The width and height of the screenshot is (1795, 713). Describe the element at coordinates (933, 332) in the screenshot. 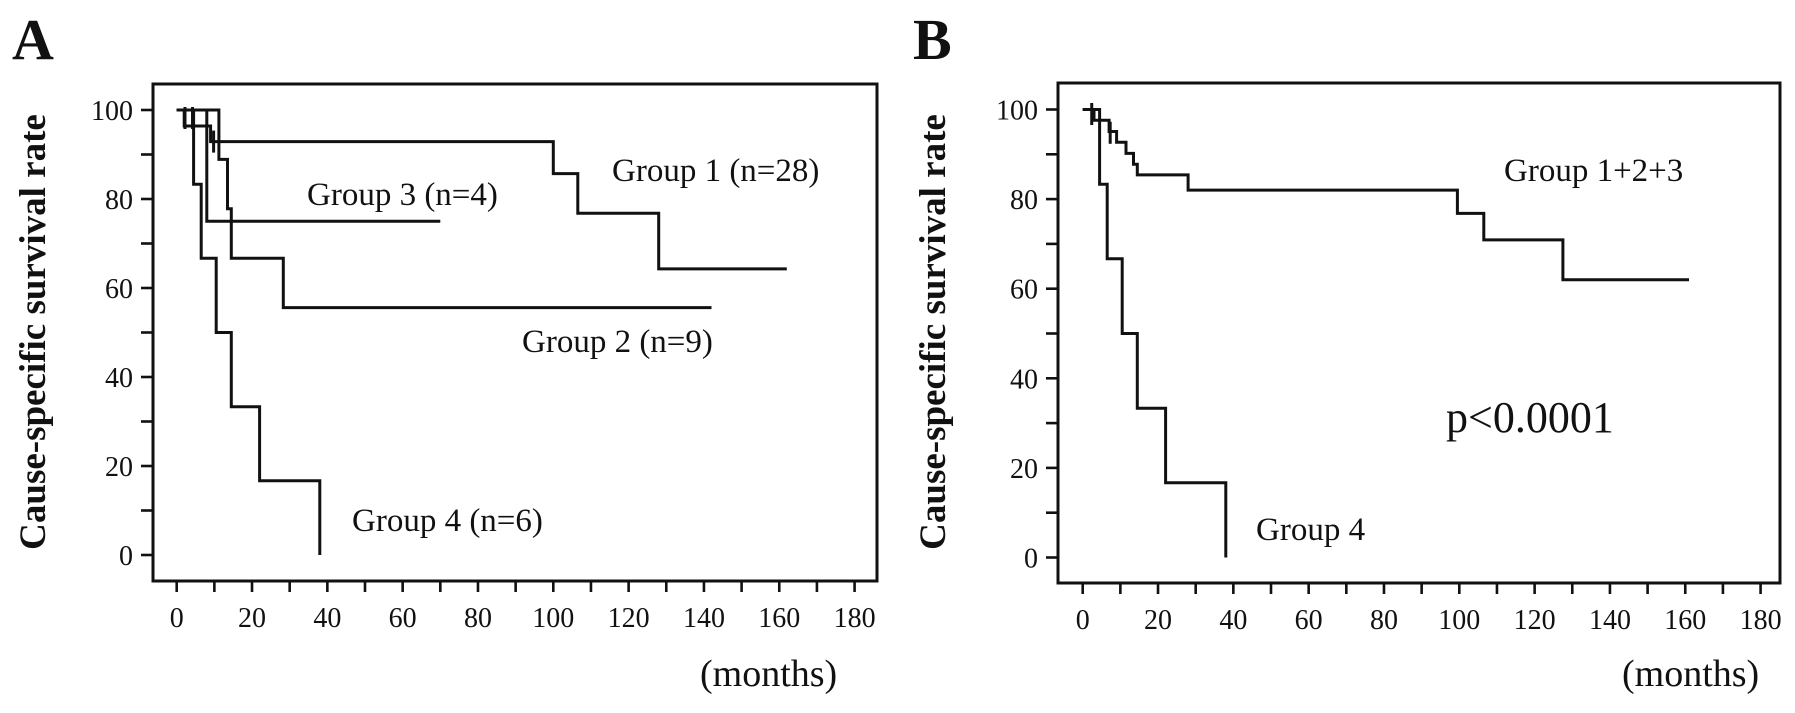

I see `panel-b-y-axis-title: Cause-specific survival rate` at that location.